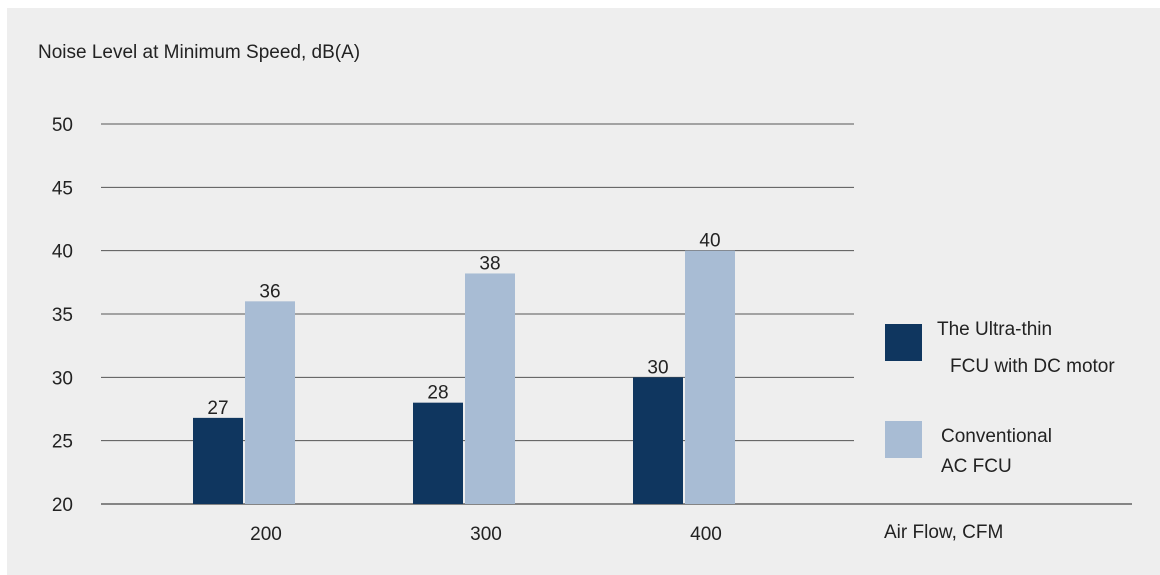 This screenshot has width=1160, height=575. What do you see at coordinates (903, 342) in the screenshot?
I see `legend-swatch-series1` at bounding box center [903, 342].